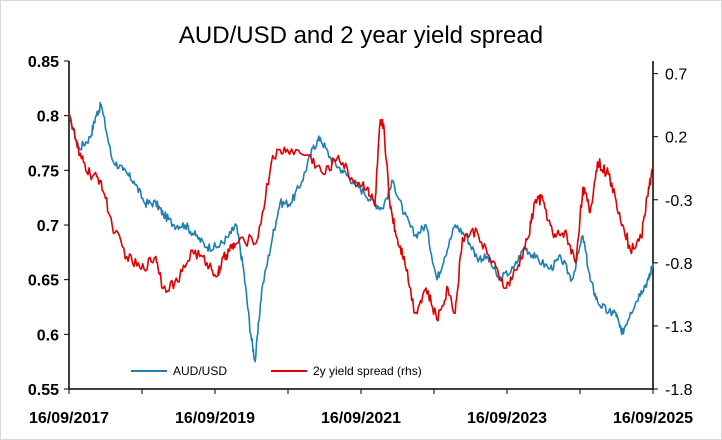 The width and height of the screenshot is (722, 440). Describe the element at coordinates (367, 371) in the screenshot. I see `legend-label: 2y yield spread (rhs)` at that location.